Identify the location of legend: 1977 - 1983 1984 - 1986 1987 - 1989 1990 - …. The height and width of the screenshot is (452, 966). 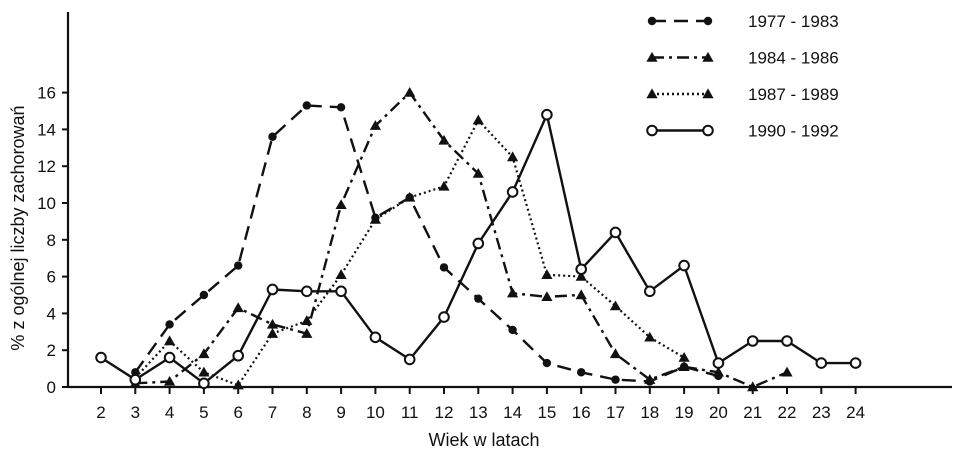
(742, 76).